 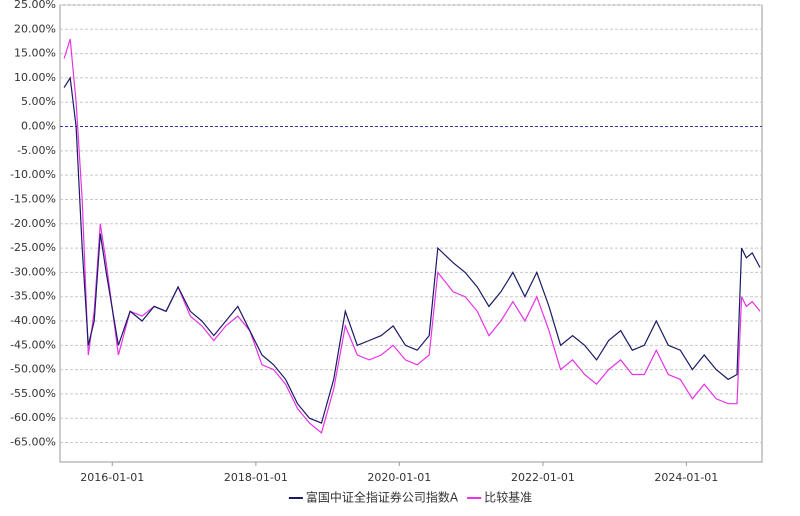 I want to click on x-tick-label: 2024-01-01, so click(x=686, y=477).